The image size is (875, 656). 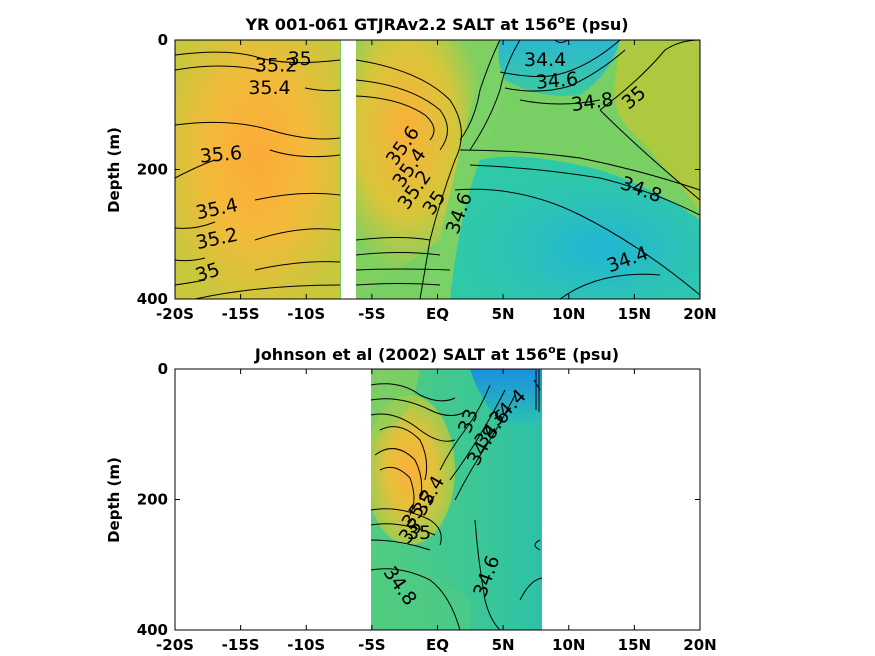 I want to click on contour-label: 35.6, so click(x=221, y=155).